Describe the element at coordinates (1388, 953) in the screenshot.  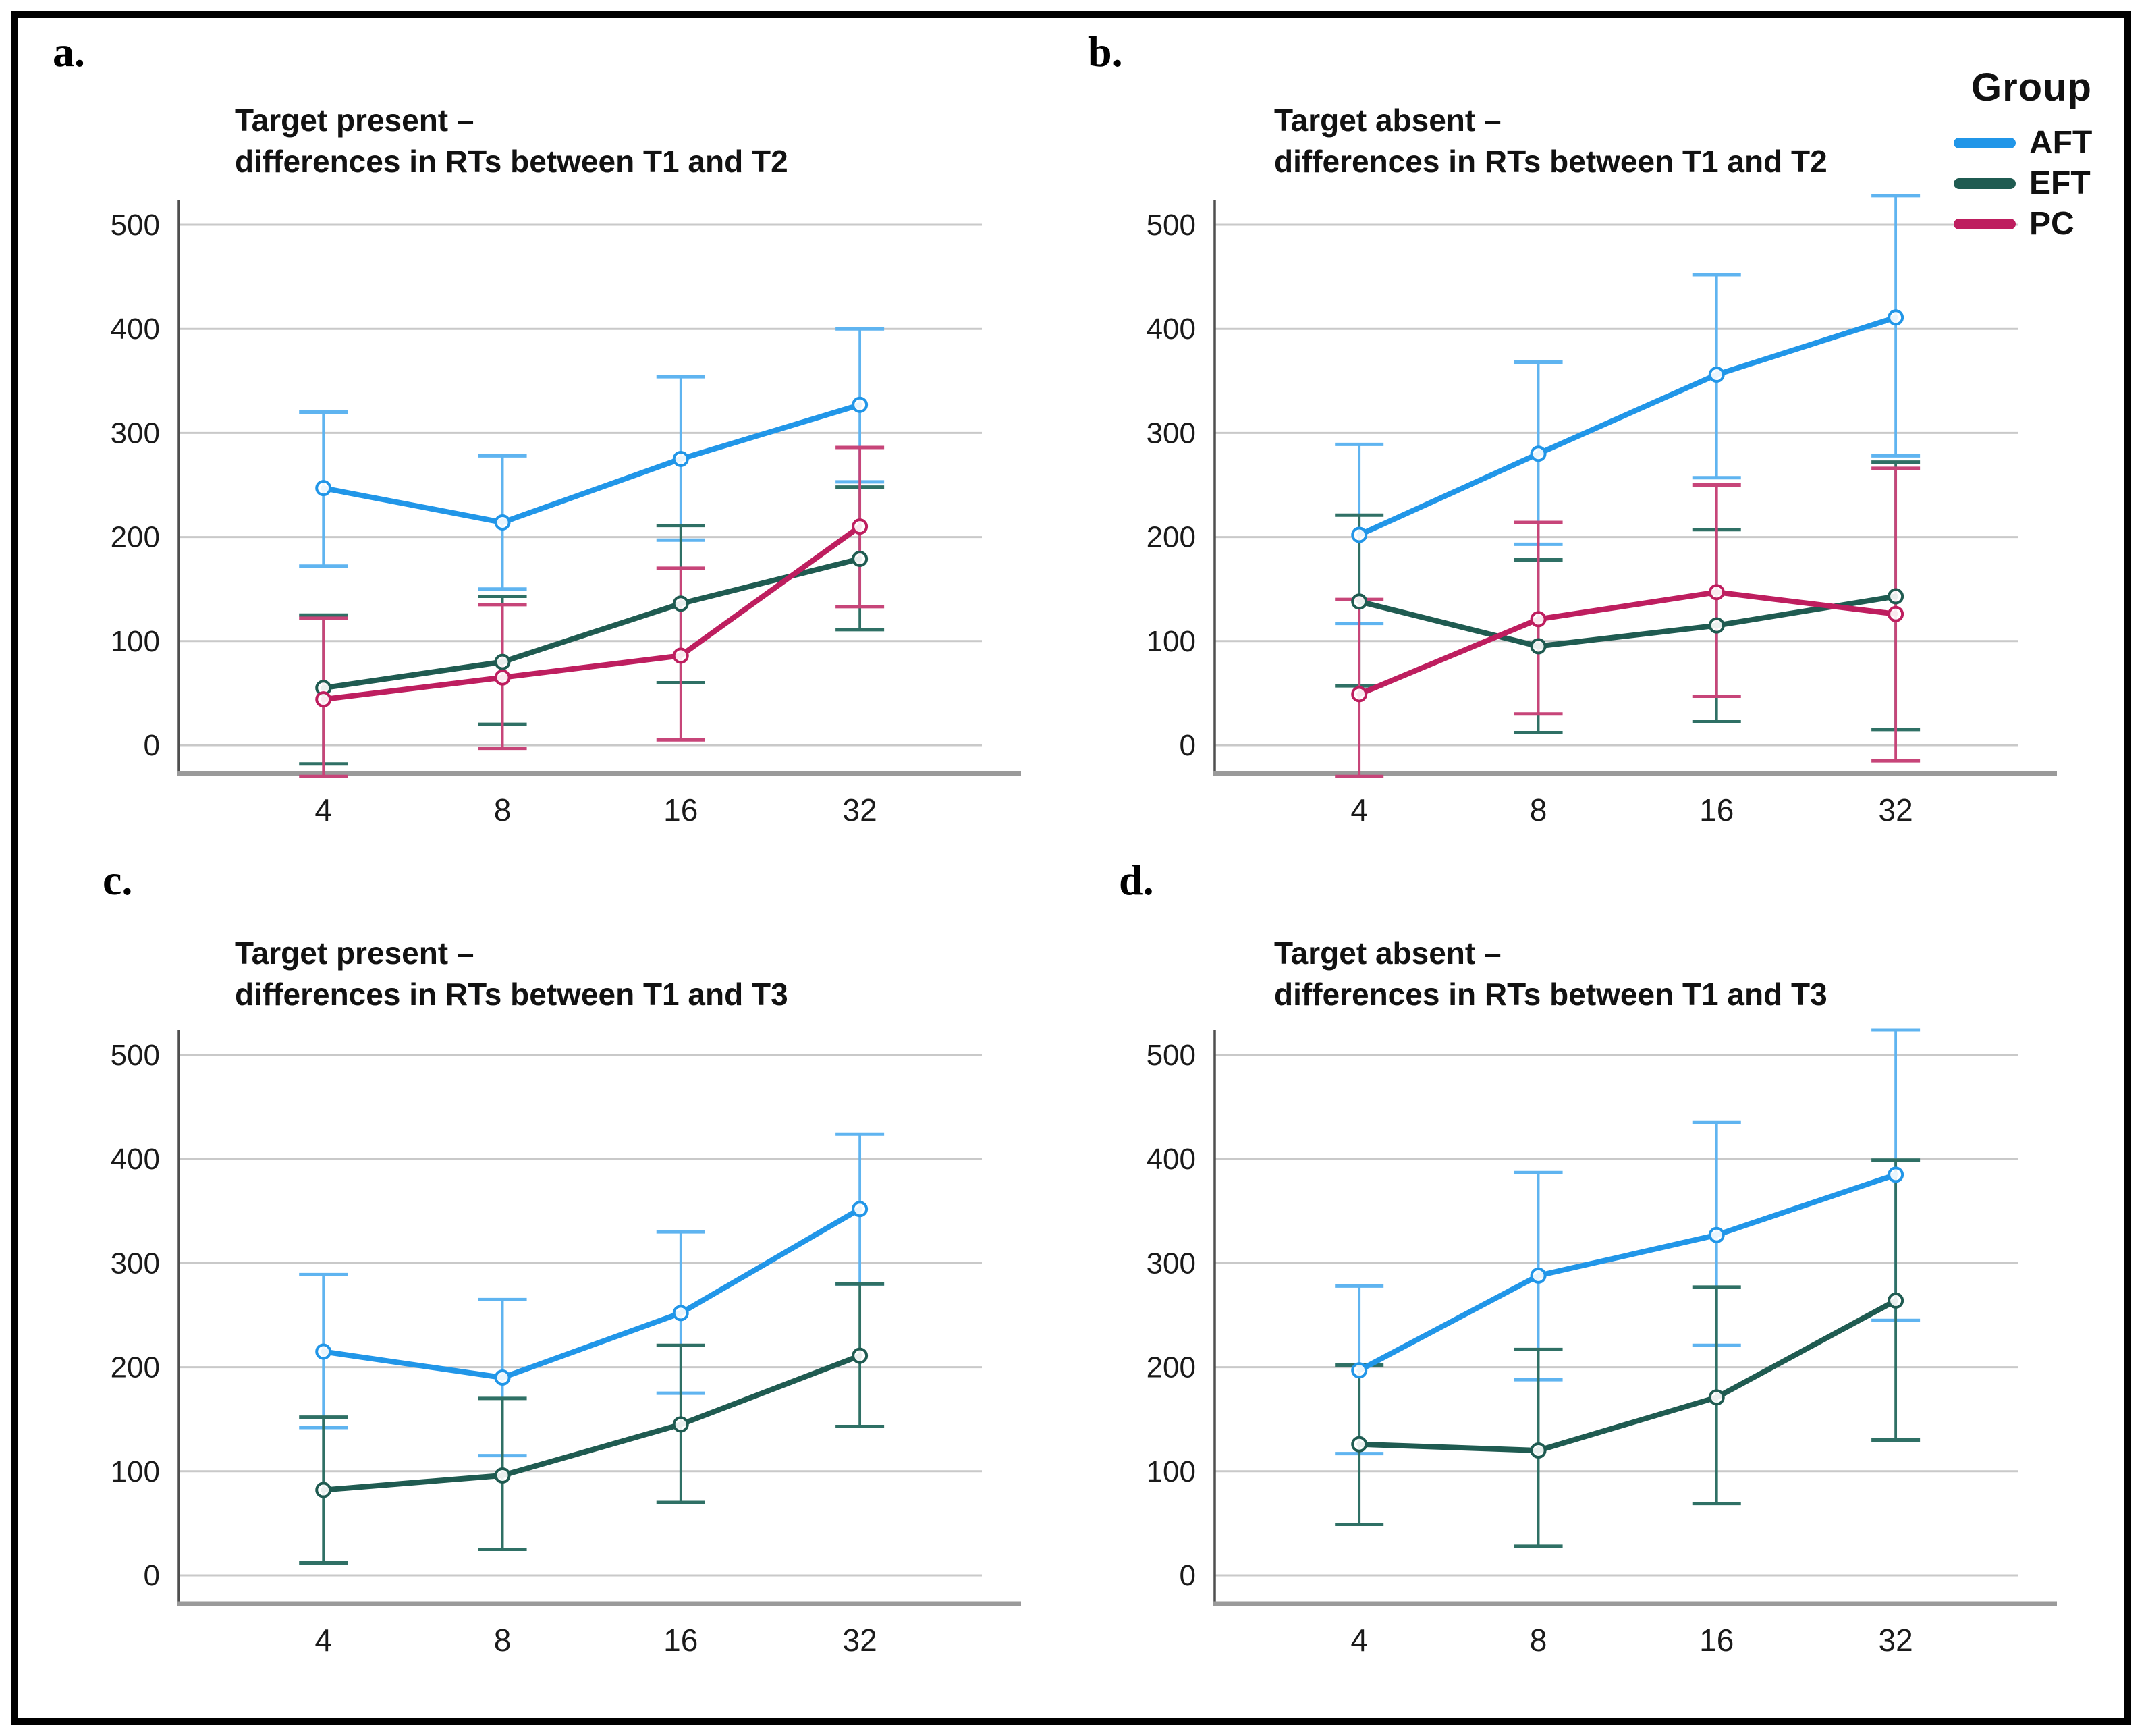
I see `panel-d-title-line1: Target absent –` at that location.